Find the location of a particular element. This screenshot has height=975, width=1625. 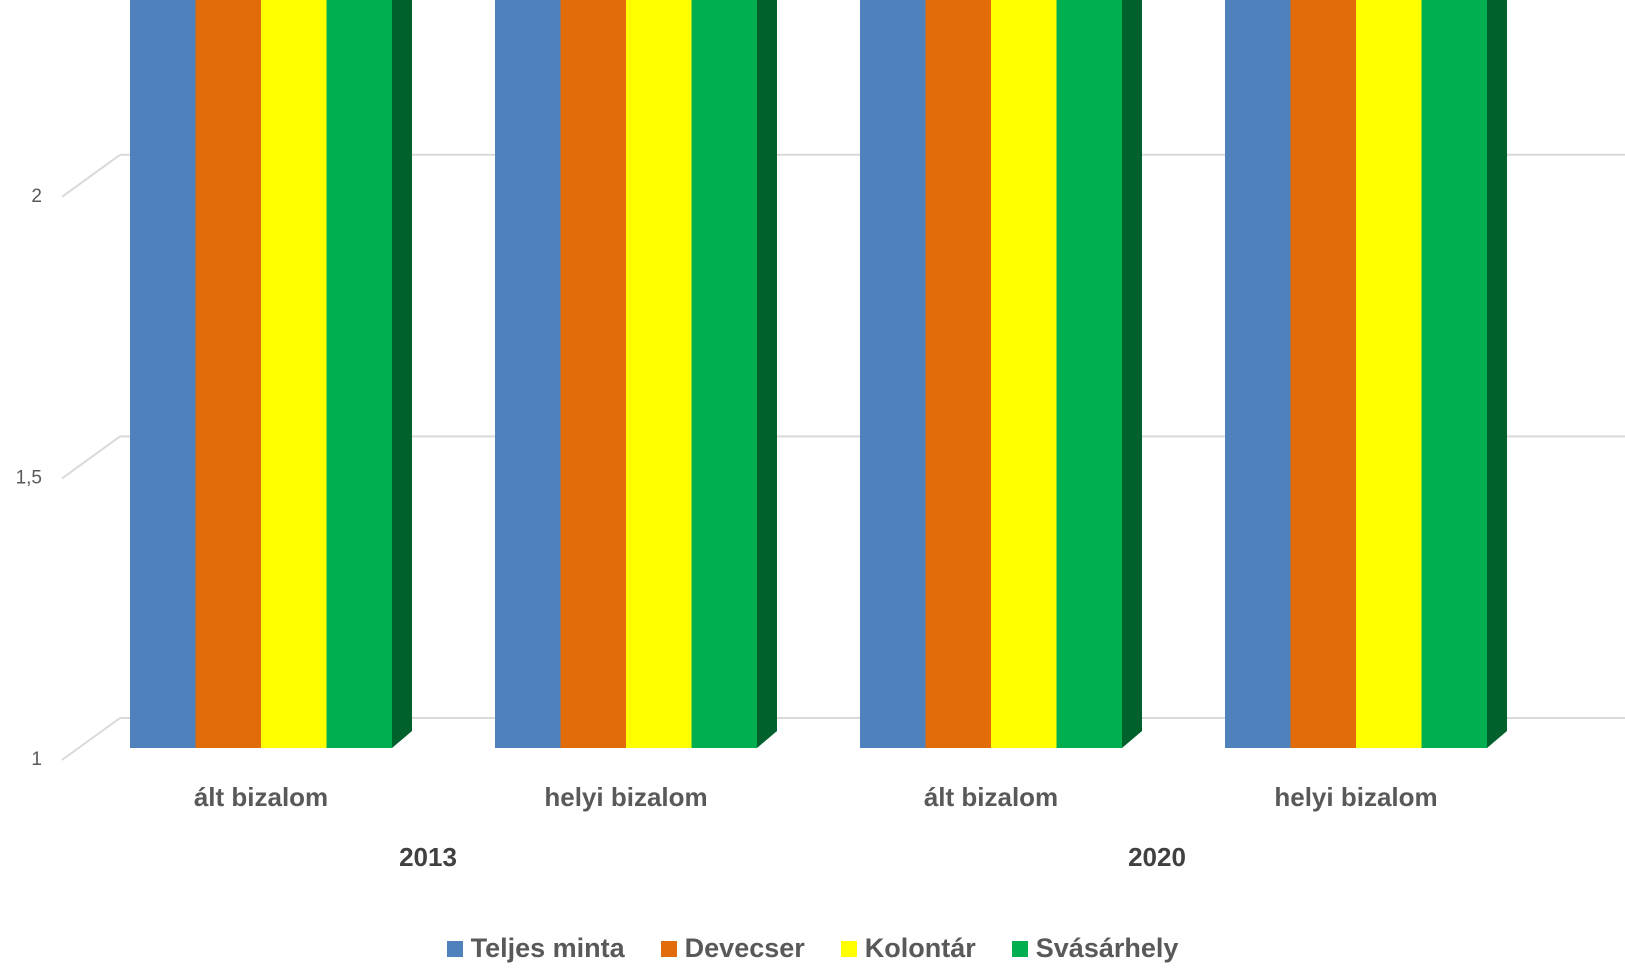

legend-label: Kolontár is located at coordinates (920, 948).